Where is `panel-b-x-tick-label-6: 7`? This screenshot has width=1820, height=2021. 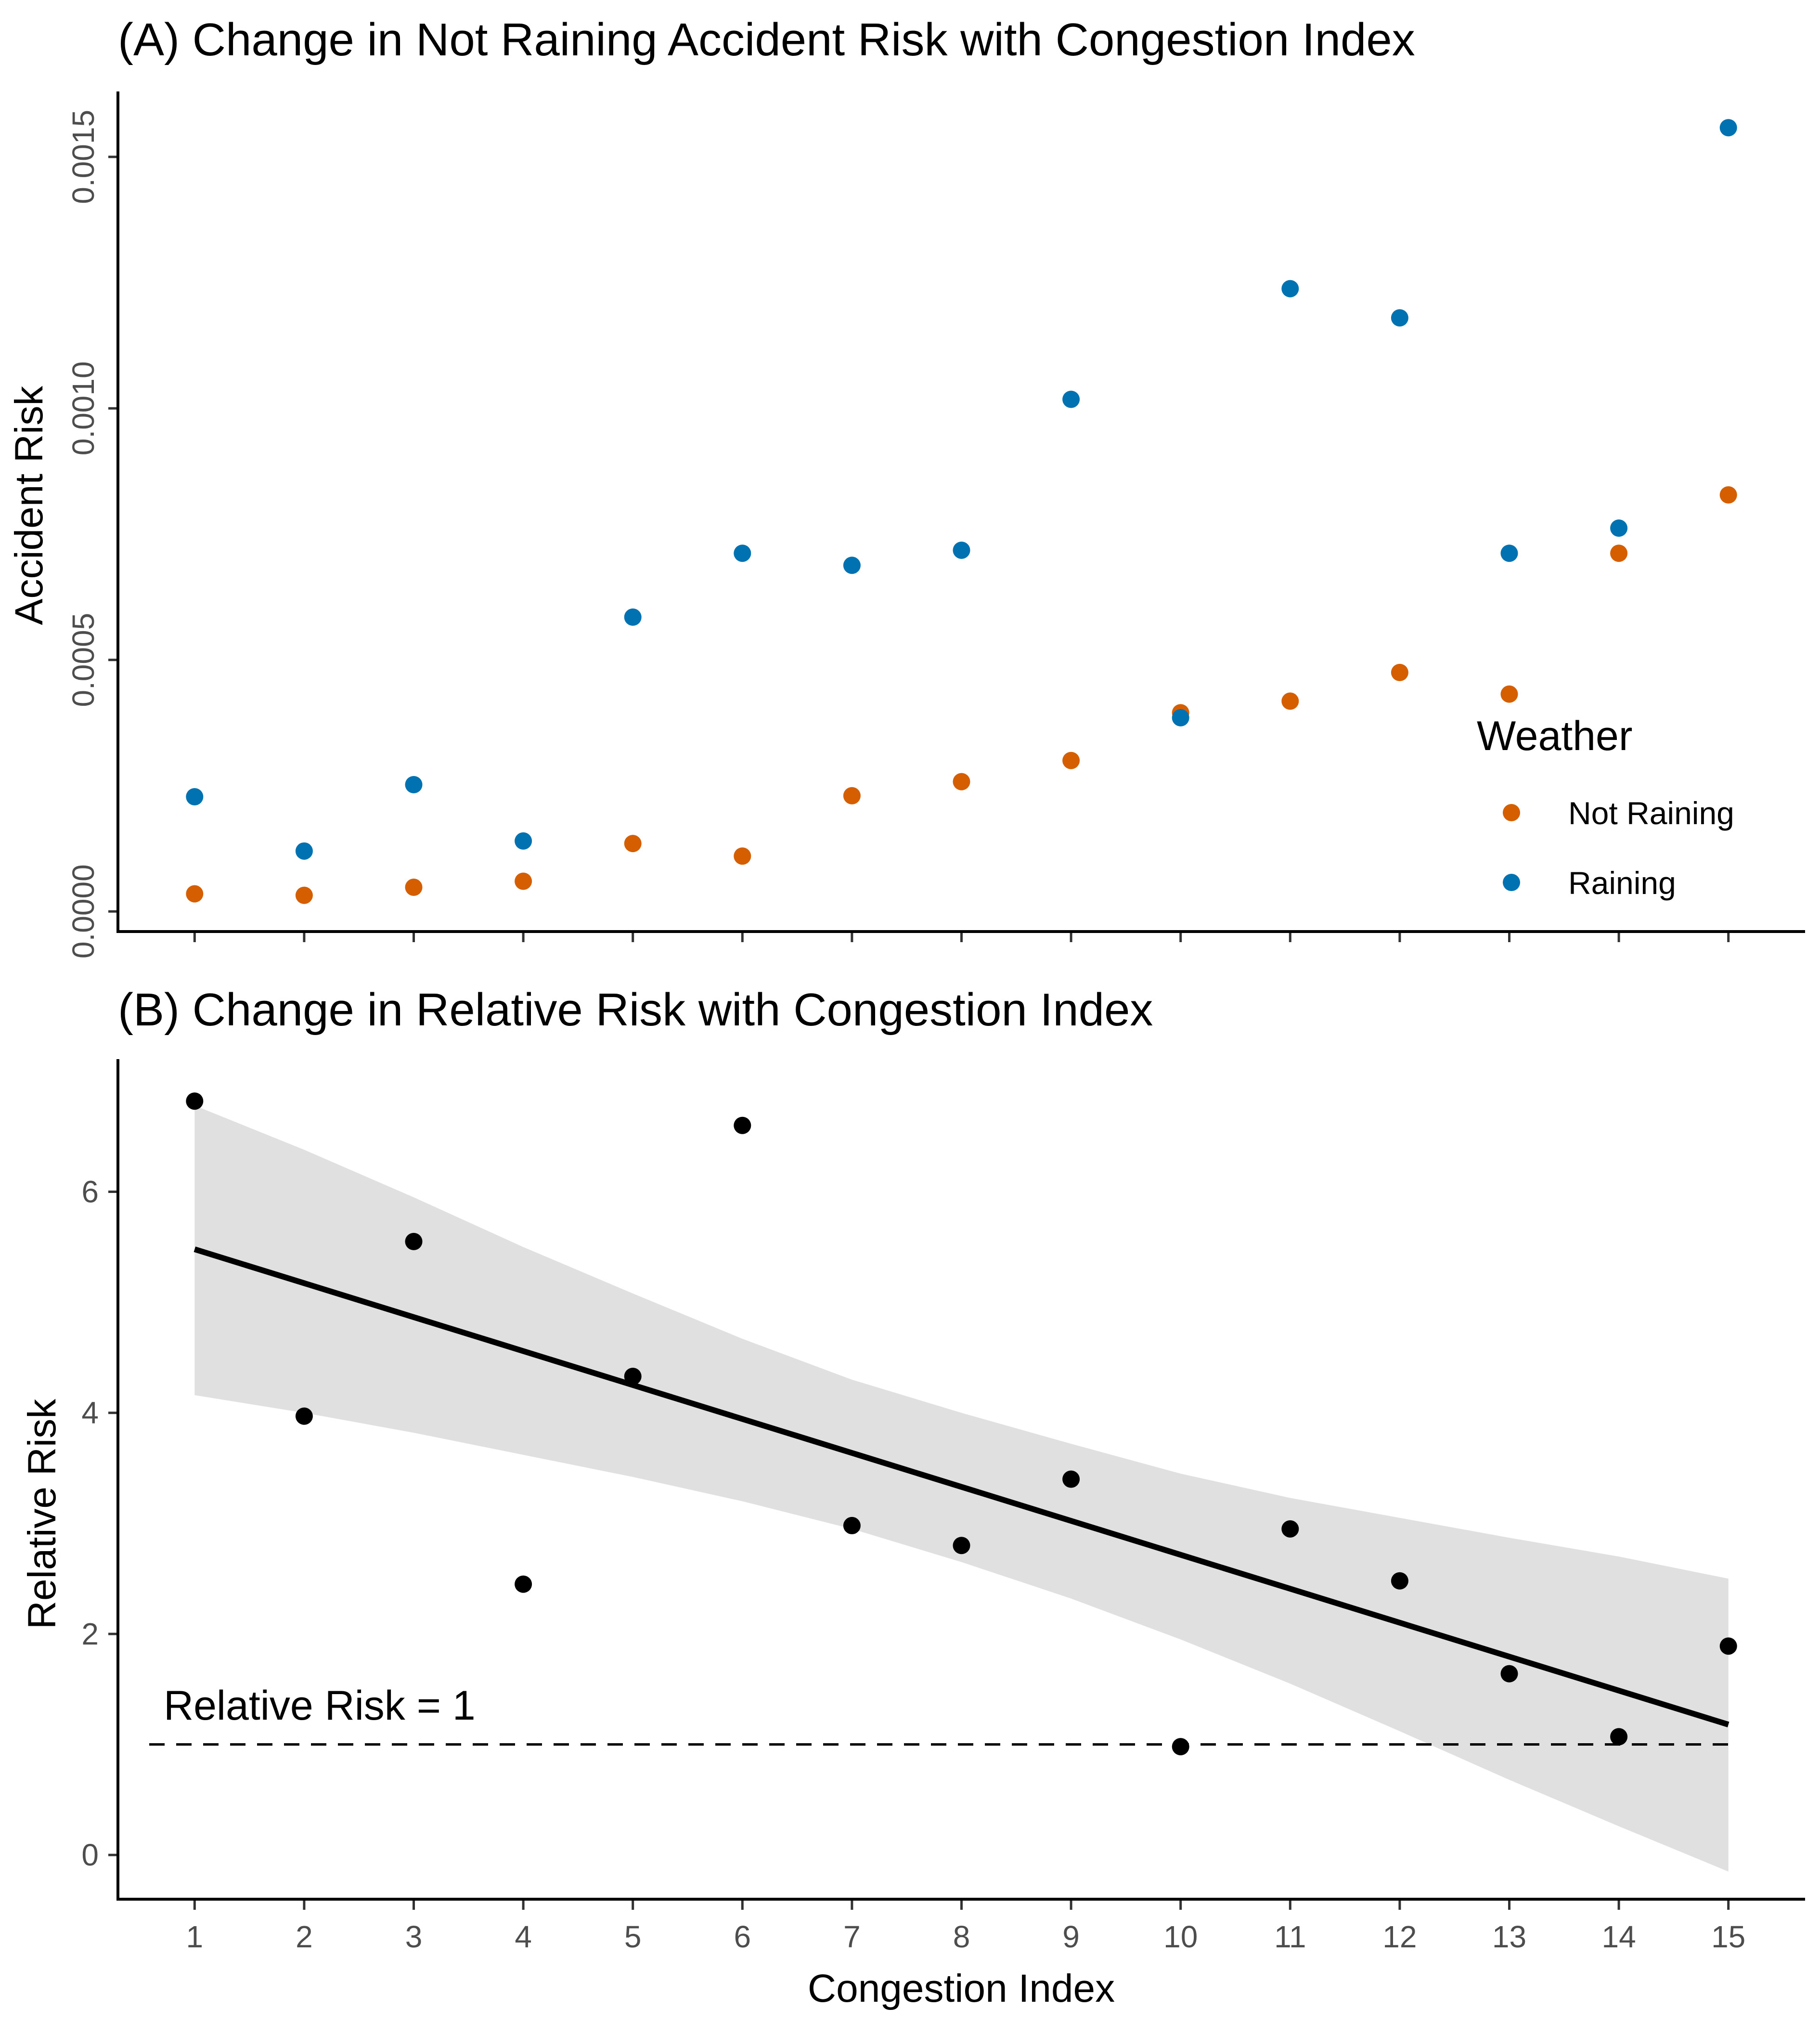 panel-b-x-tick-label-6: 7 is located at coordinates (852, 1937).